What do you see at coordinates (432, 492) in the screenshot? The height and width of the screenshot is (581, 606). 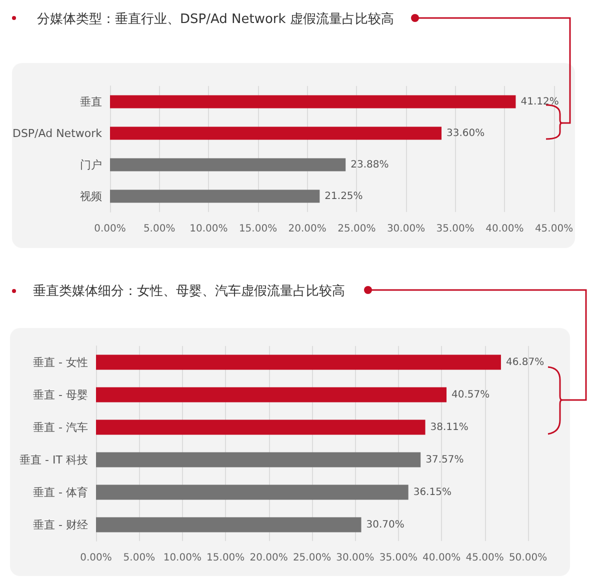 I see `data-label: 36.15%` at bounding box center [432, 492].